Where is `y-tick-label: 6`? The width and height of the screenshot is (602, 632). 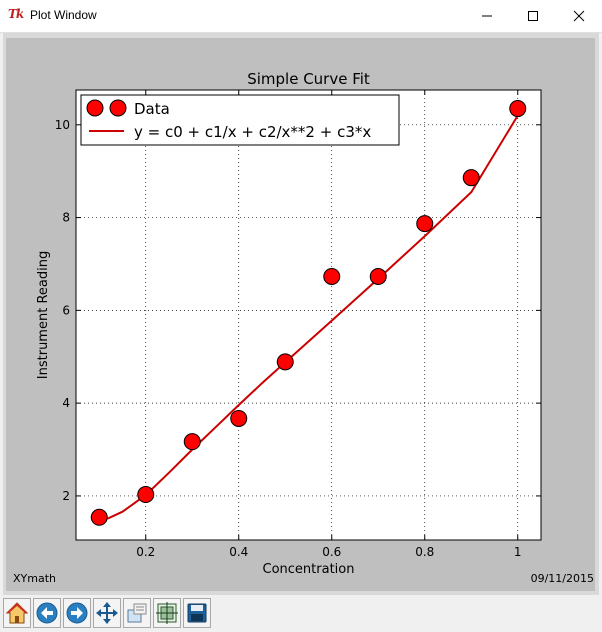
y-tick-label: 6 is located at coordinates (66, 310).